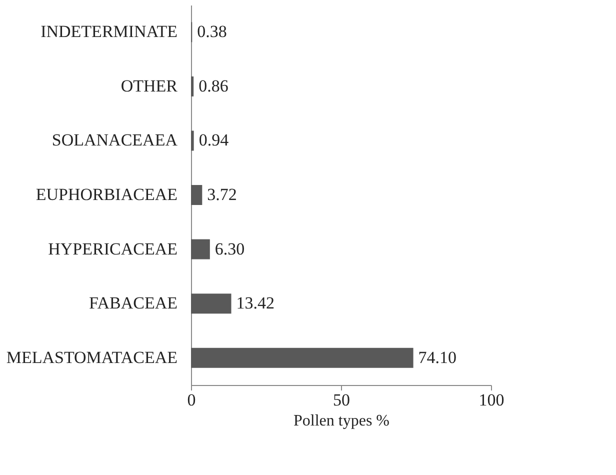 Image resolution: width=616 pixels, height=475 pixels. What do you see at coordinates (92, 357) in the screenshot?
I see `y-tick-label: MELASTOMATACEAE` at bounding box center [92, 357].